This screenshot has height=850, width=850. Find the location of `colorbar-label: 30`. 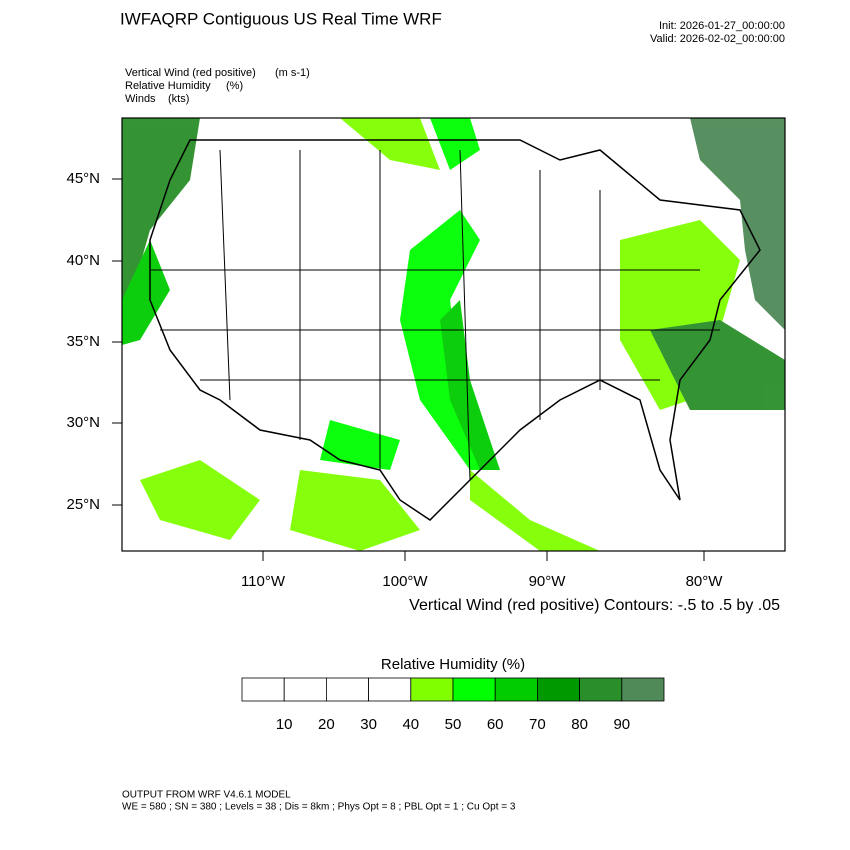

colorbar-label: 30 is located at coordinates (368, 724).